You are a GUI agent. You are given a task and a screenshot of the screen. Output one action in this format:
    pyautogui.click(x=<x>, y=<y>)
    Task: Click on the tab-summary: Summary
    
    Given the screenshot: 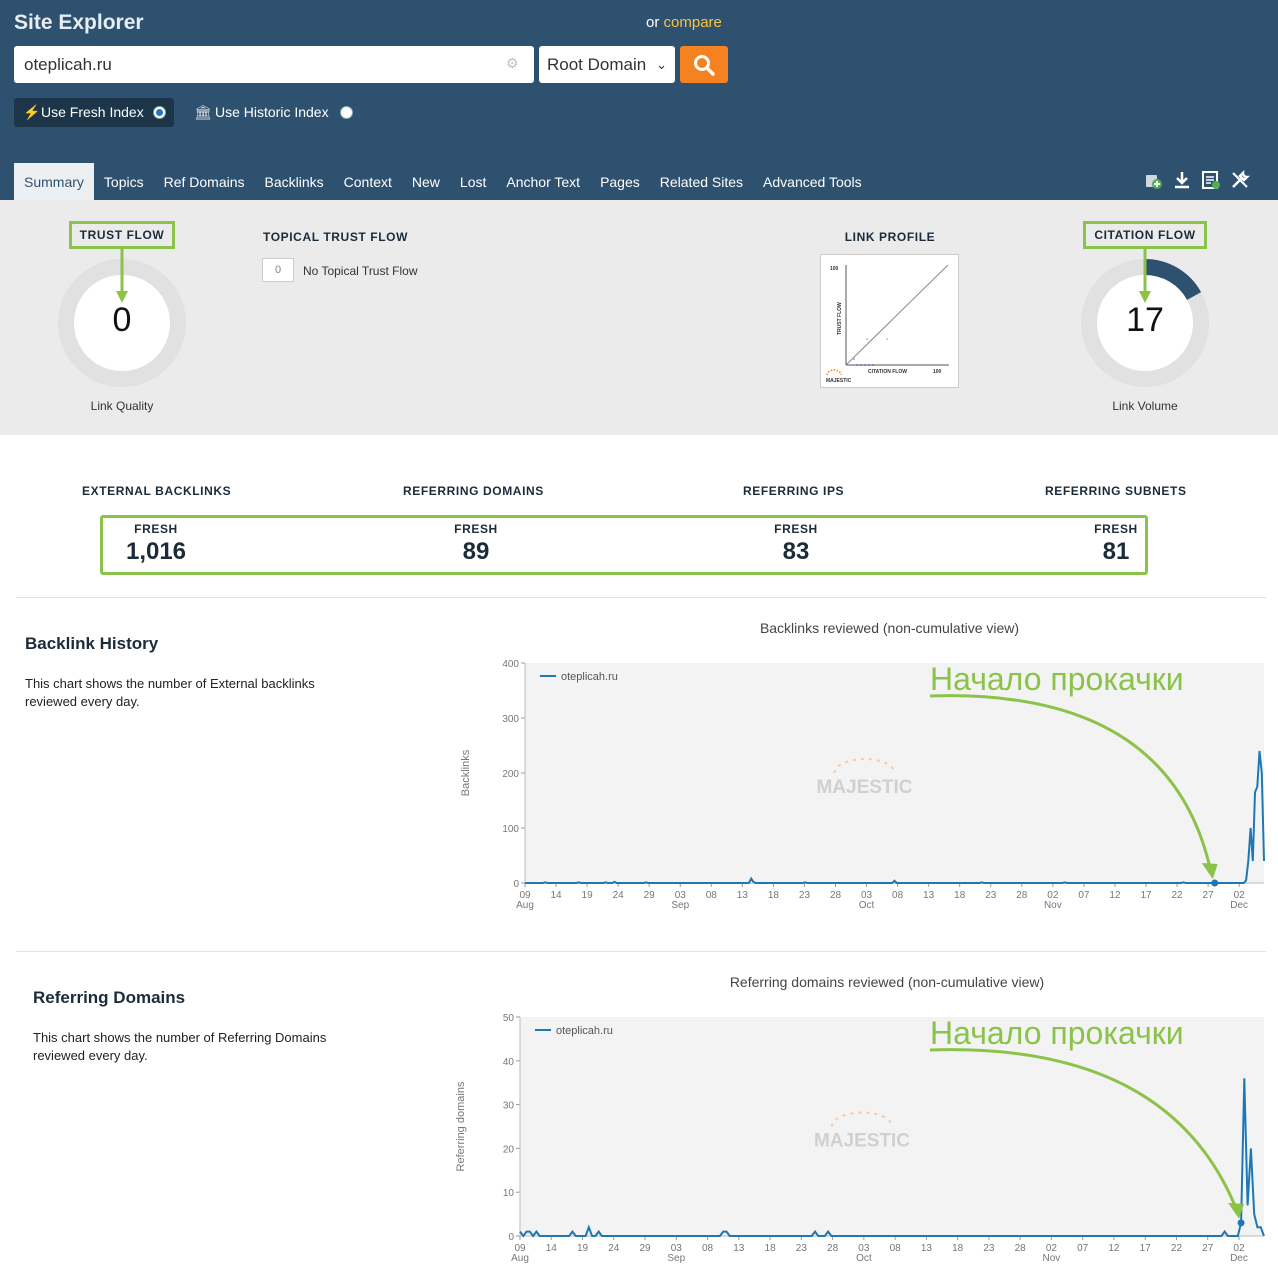 What is the action you would take?
    pyautogui.click(x=54, y=181)
    